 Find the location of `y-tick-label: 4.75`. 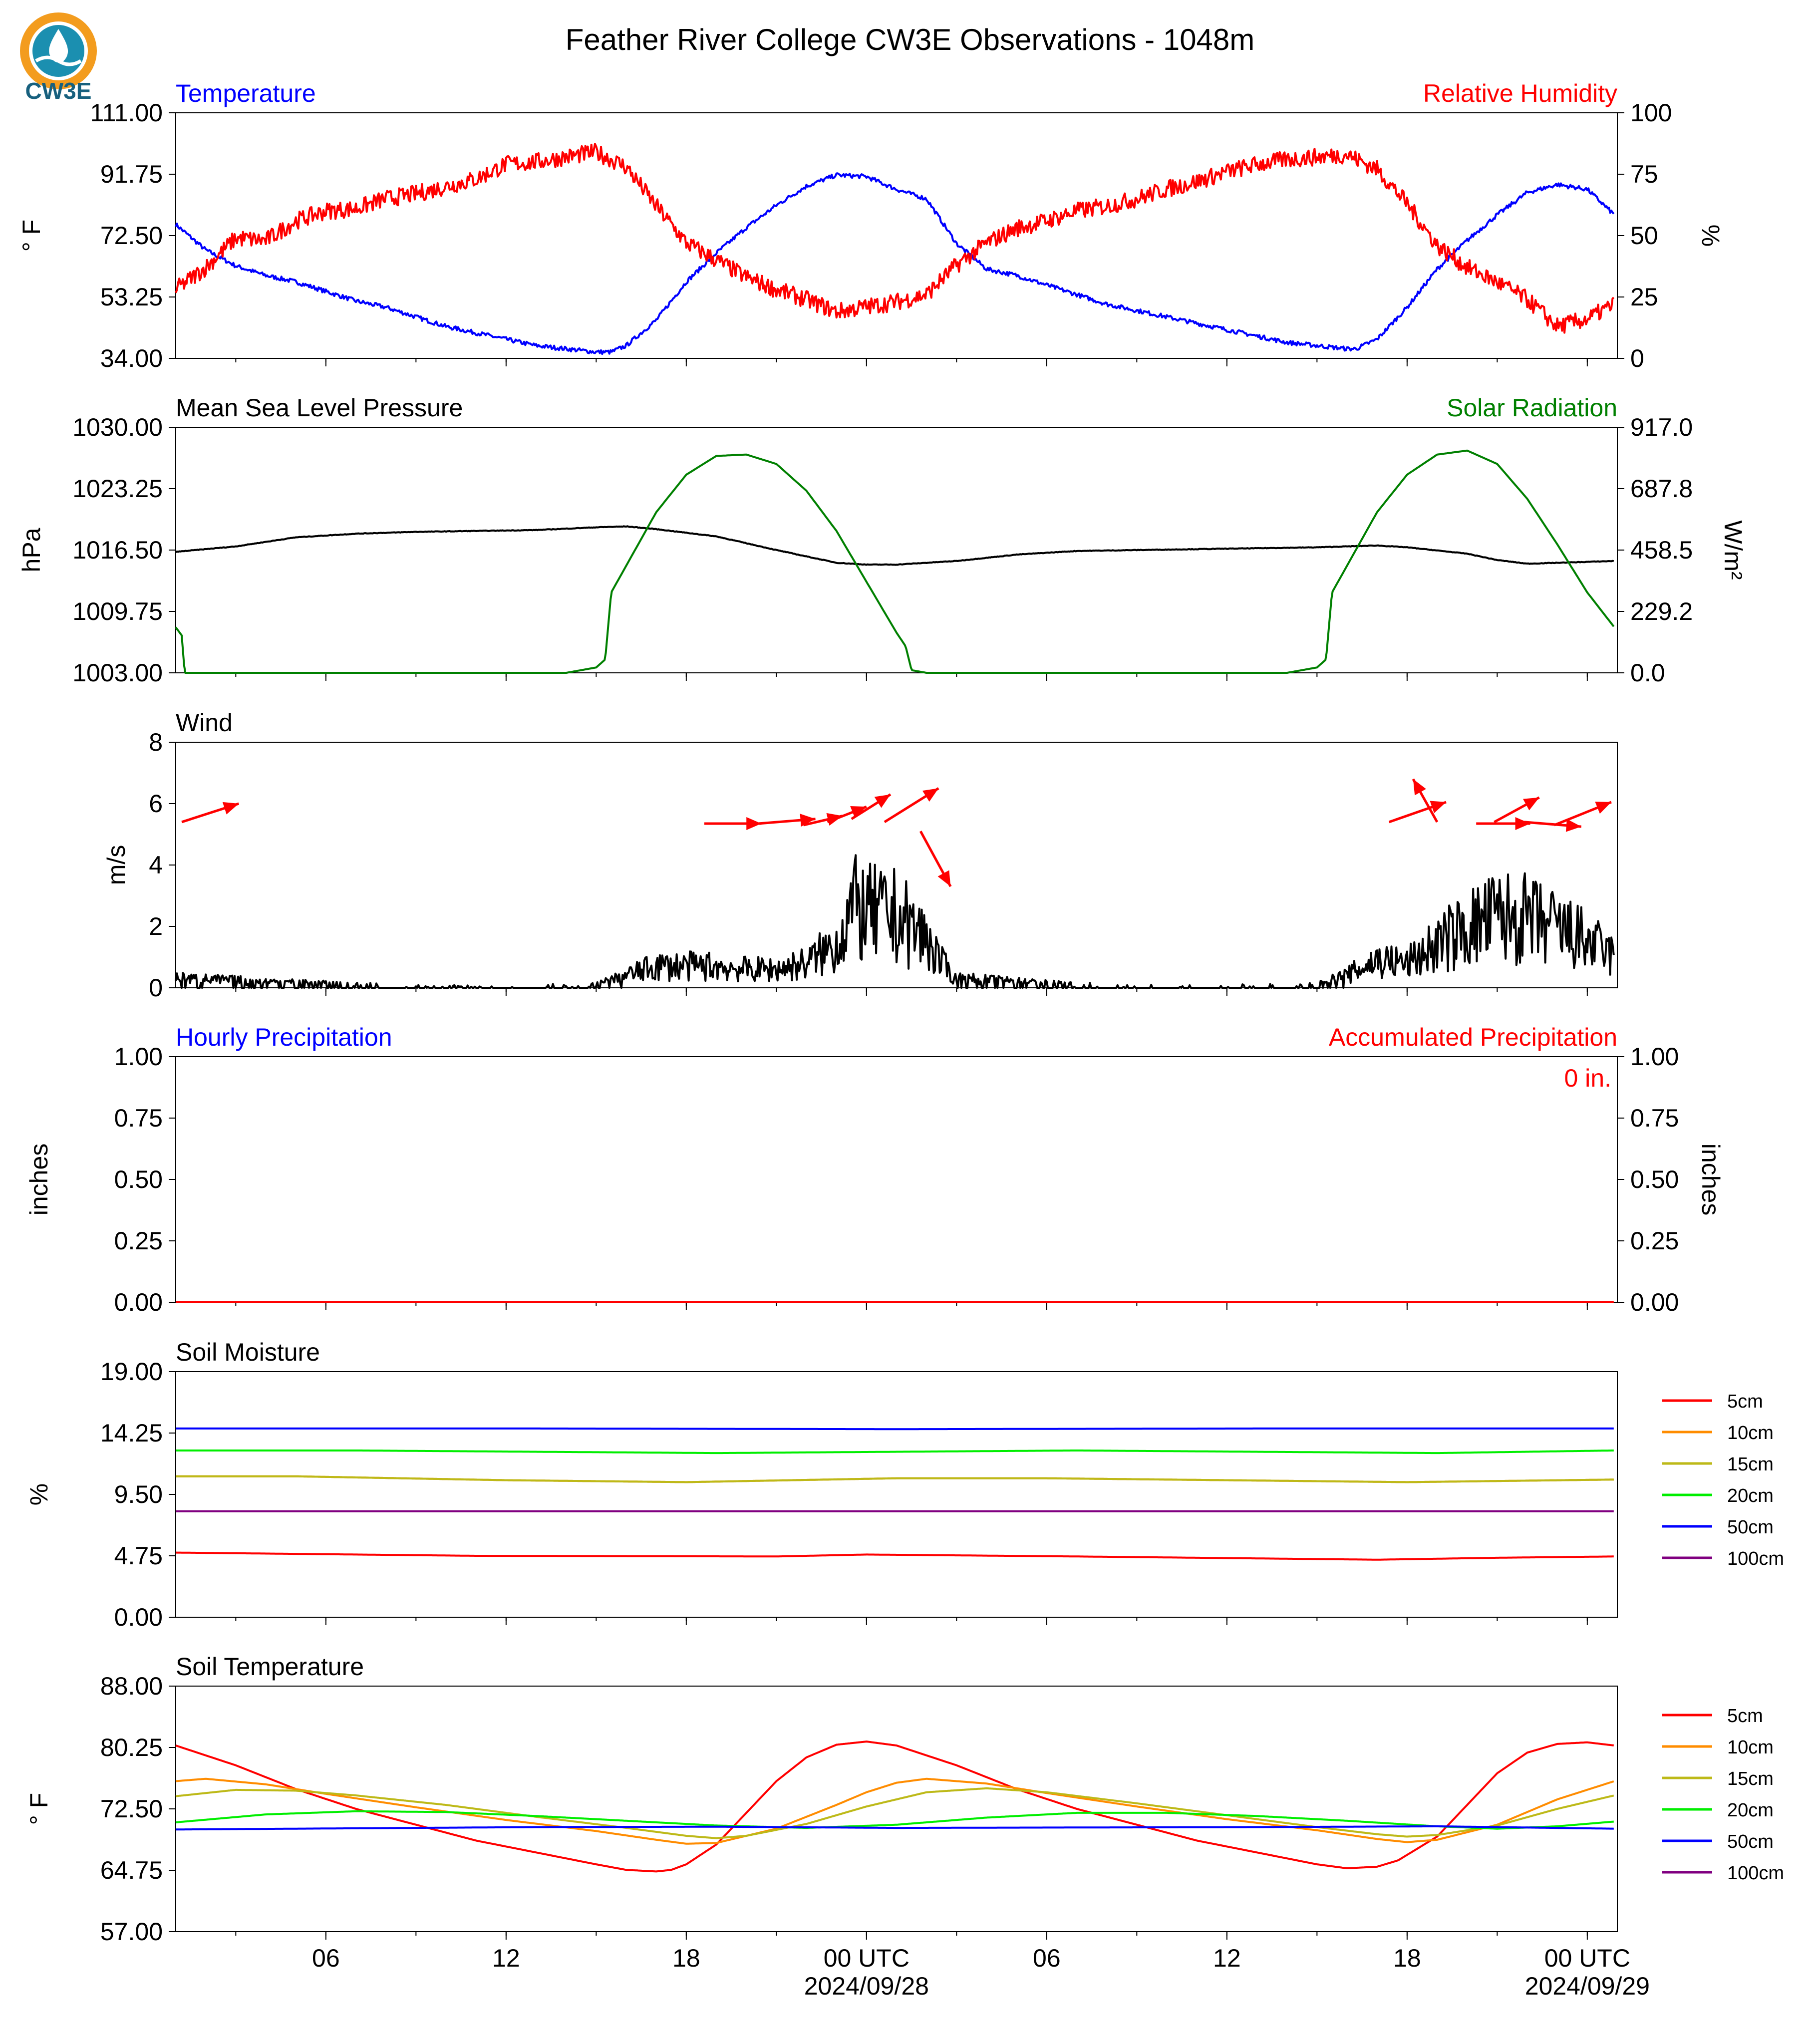

y-tick-label: 4.75 is located at coordinates (138, 1556).